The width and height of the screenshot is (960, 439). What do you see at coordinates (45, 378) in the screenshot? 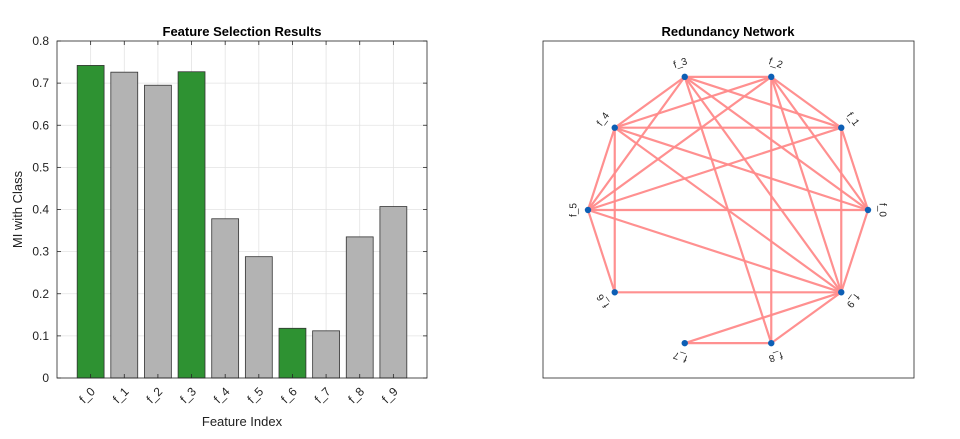
I see `bar-y-tick-label: 0` at bounding box center [45, 378].